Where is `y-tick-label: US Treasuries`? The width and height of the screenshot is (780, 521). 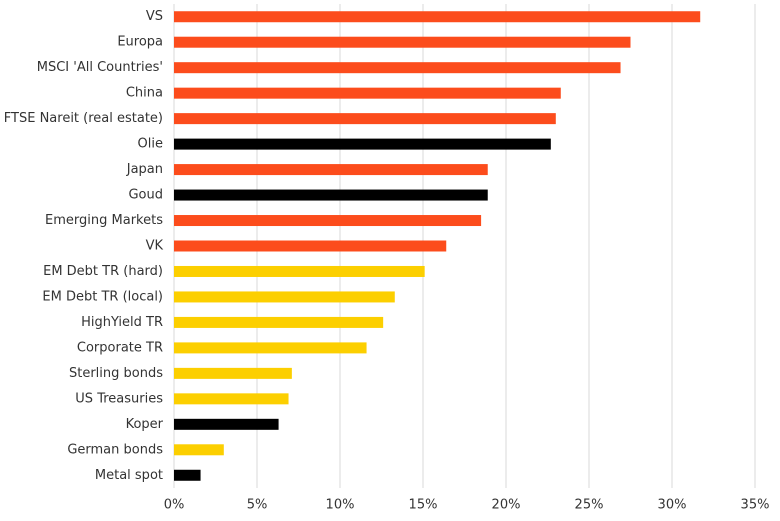
y-tick-label: US Treasuries is located at coordinates (119, 398).